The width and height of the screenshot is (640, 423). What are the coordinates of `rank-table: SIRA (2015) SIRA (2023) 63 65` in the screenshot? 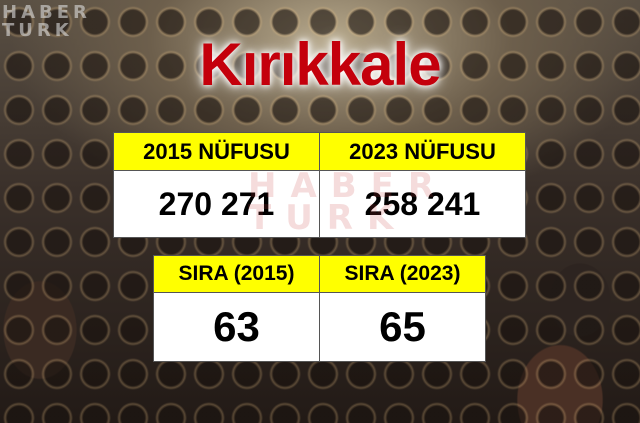 It's located at (319, 308).